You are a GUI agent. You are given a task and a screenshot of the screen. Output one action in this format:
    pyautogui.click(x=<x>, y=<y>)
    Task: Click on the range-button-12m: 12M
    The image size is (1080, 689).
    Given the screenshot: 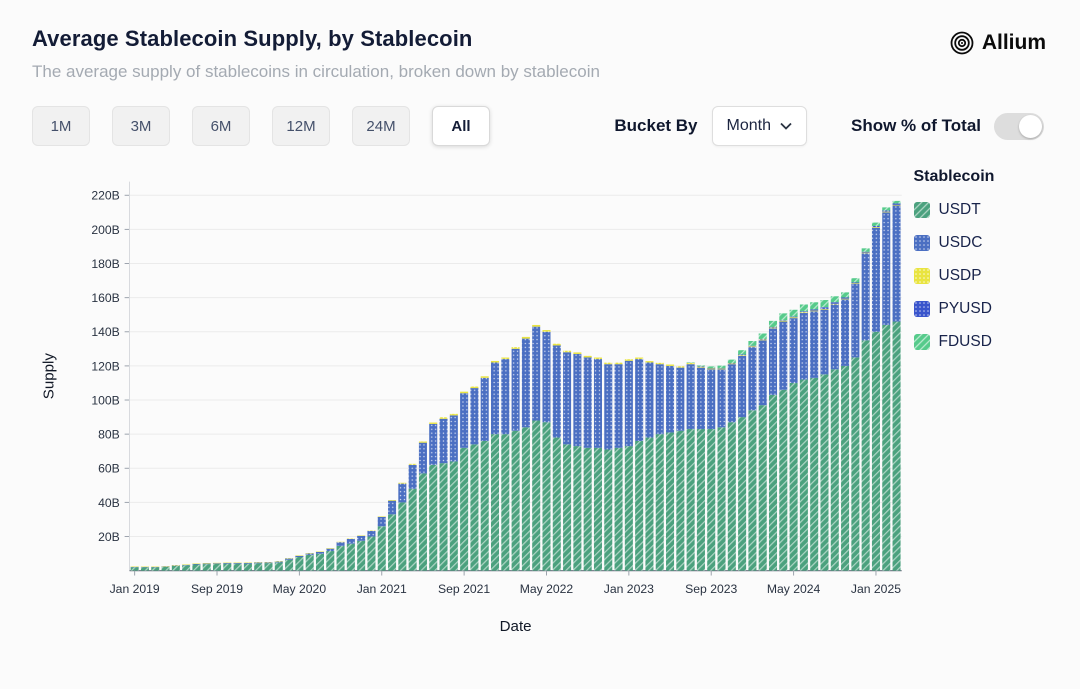 What is the action you would take?
    pyautogui.click(x=301, y=126)
    